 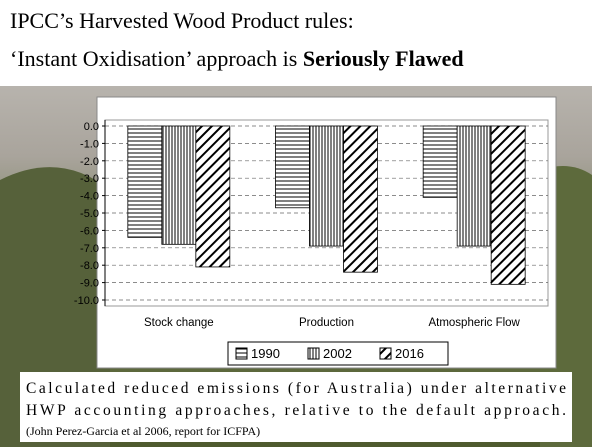 I want to click on title-text: ‘Instant Oxidisation’ approach is, so click(x=156, y=58).